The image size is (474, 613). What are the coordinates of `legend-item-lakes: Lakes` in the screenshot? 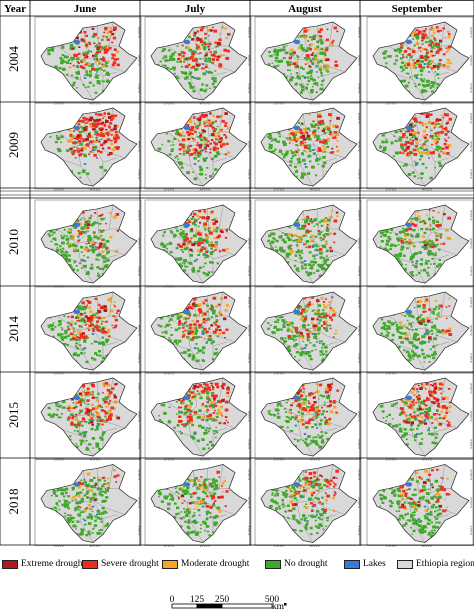 It's located at (365, 564).